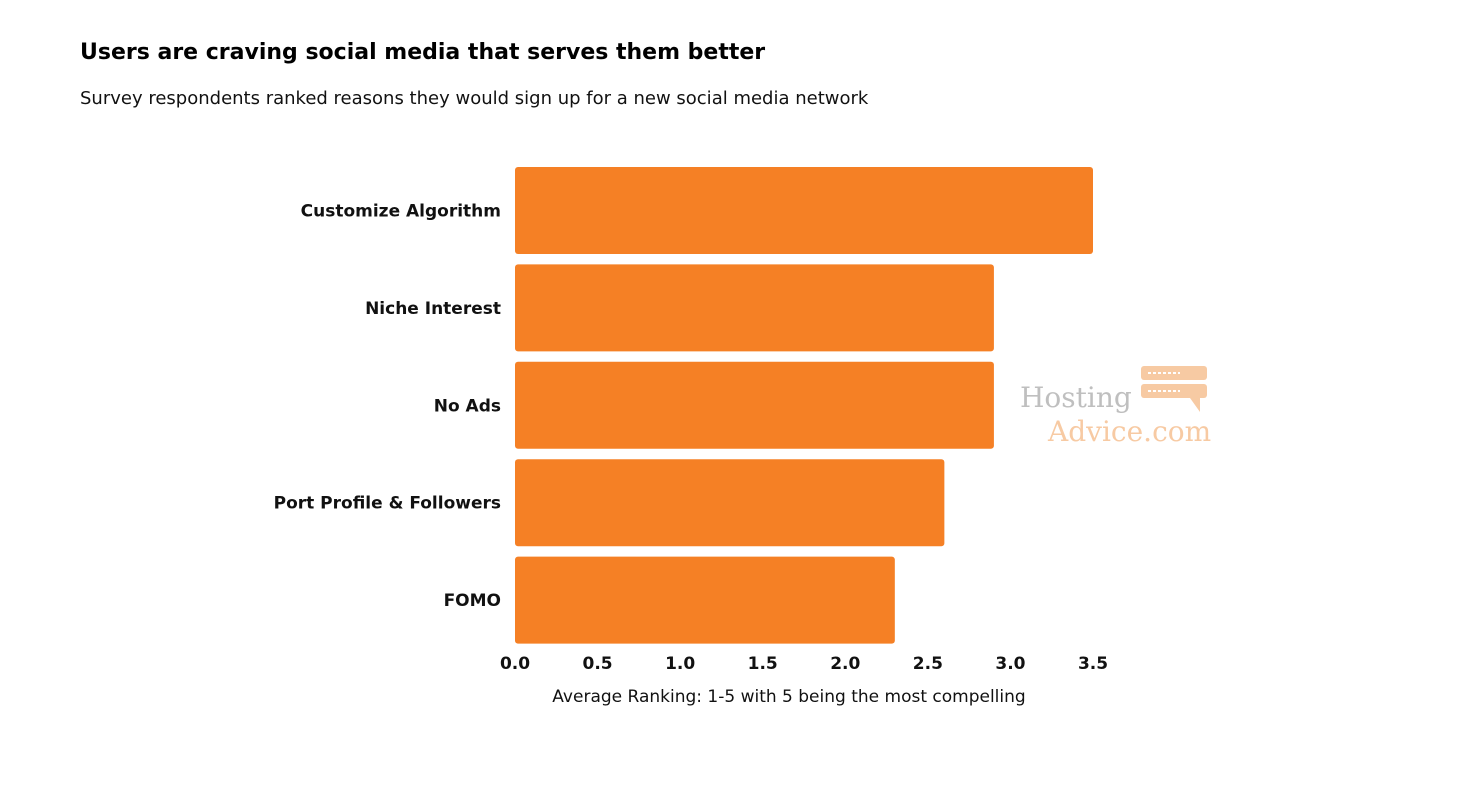 Image resolution: width=1472 pixels, height=800 pixels. Describe the element at coordinates (680, 664) in the screenshot. I see `x-tick-label: 1.0` at that location.